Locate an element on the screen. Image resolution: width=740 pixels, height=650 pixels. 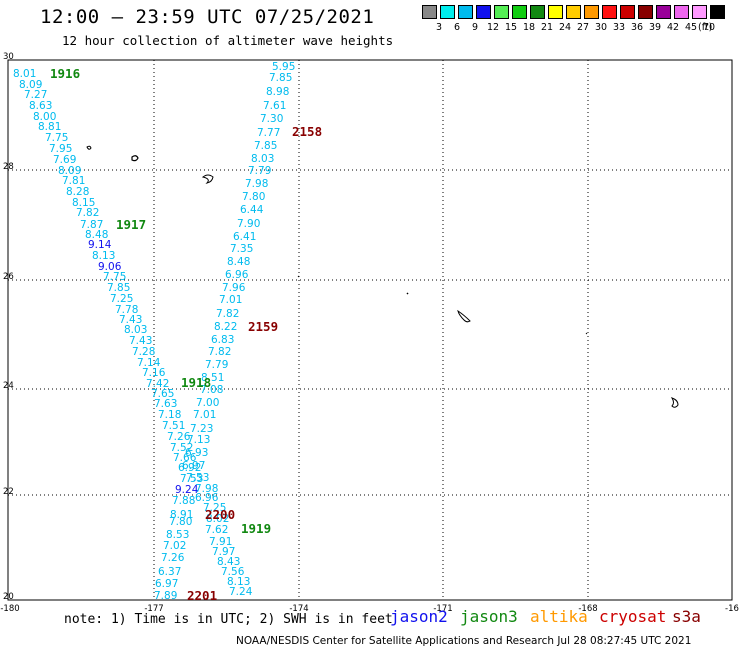
wave-height-value: 7.28 is located at coordinates (143, 352).